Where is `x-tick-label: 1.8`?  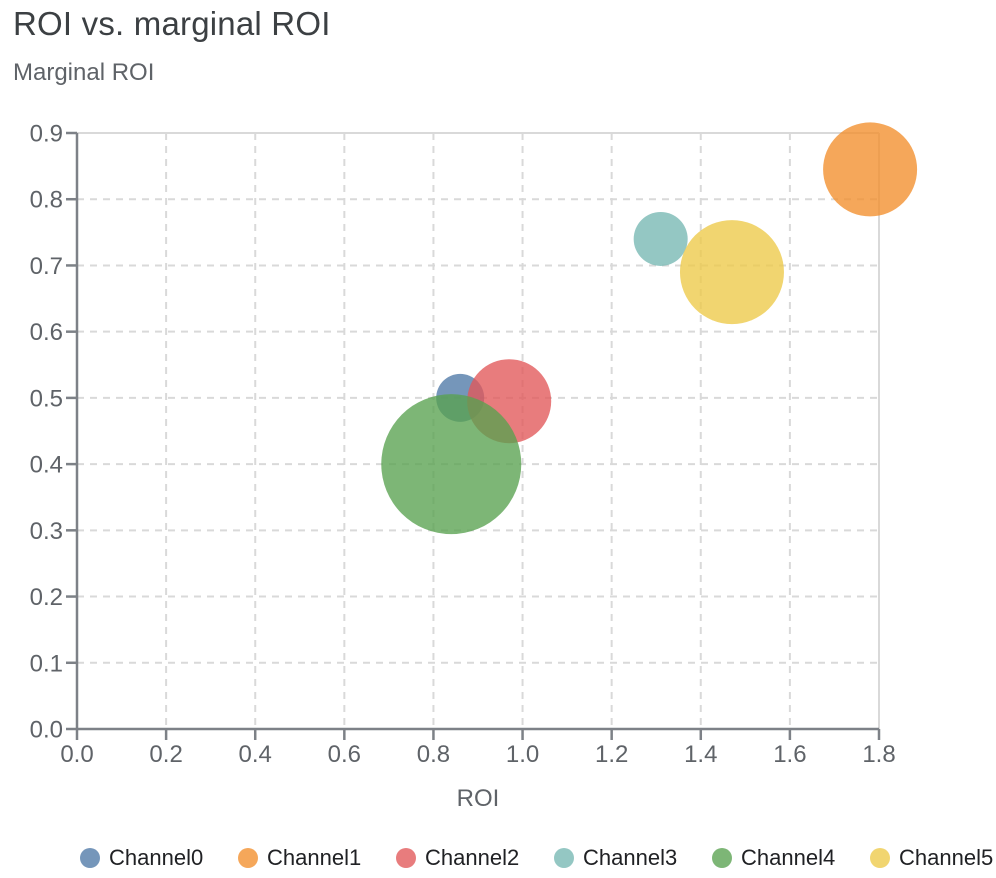
x-tick-label: 1.8 is located at coordinates (878, 754).